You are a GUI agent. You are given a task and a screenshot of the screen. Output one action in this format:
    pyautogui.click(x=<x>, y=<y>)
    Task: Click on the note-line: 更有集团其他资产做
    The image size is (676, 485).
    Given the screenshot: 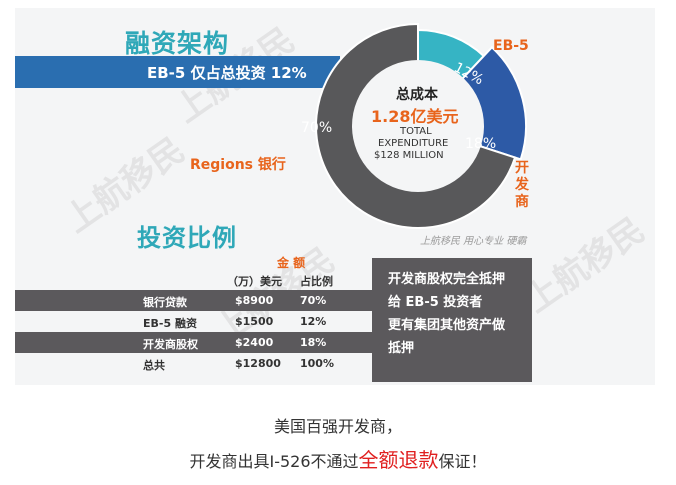 What is the action you would take?
    pyautogui.click(x=447, y=325)
    